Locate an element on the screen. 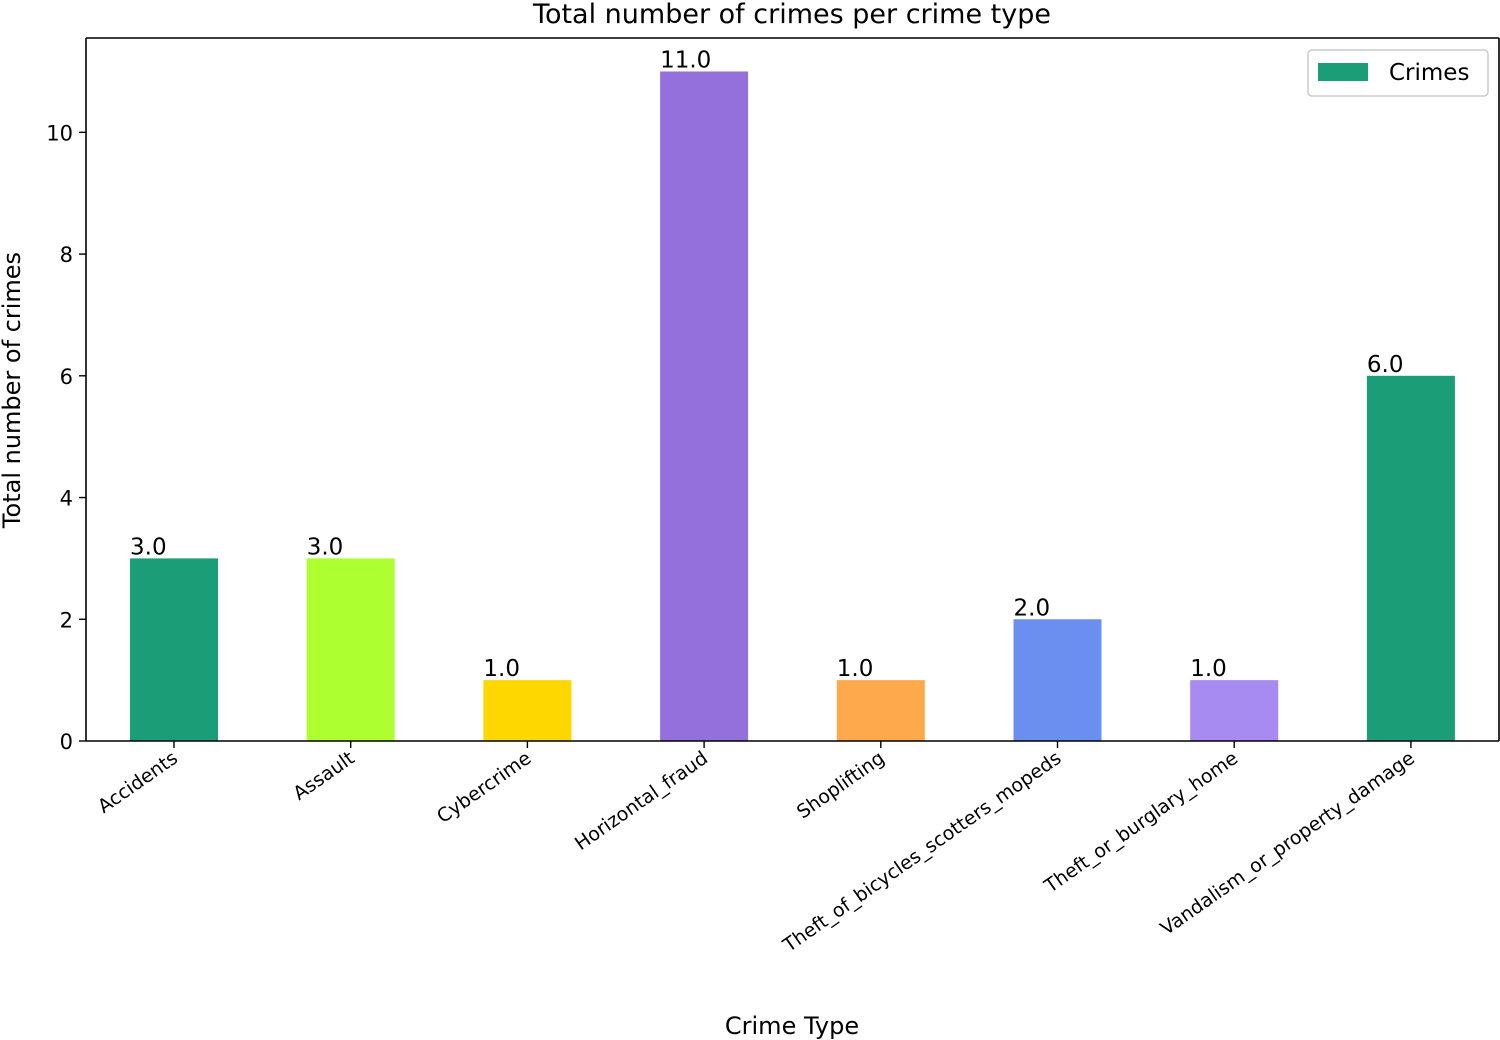  bar-cybercrime is located at coordinates (527, 710).